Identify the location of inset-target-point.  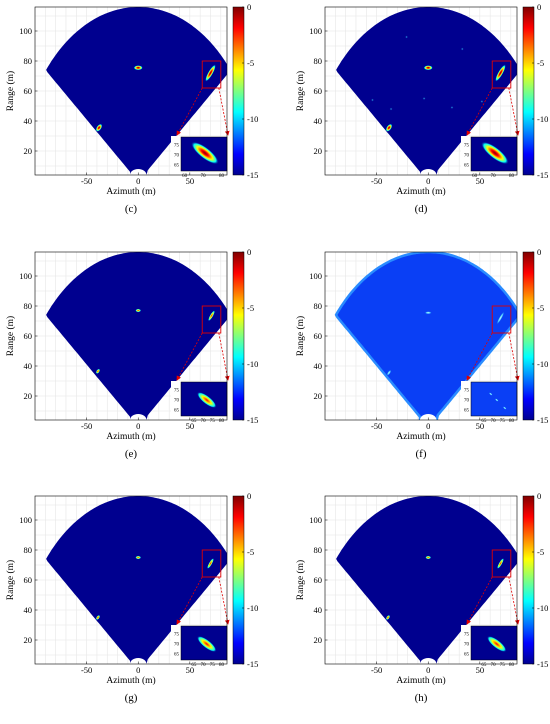
(496, 400).